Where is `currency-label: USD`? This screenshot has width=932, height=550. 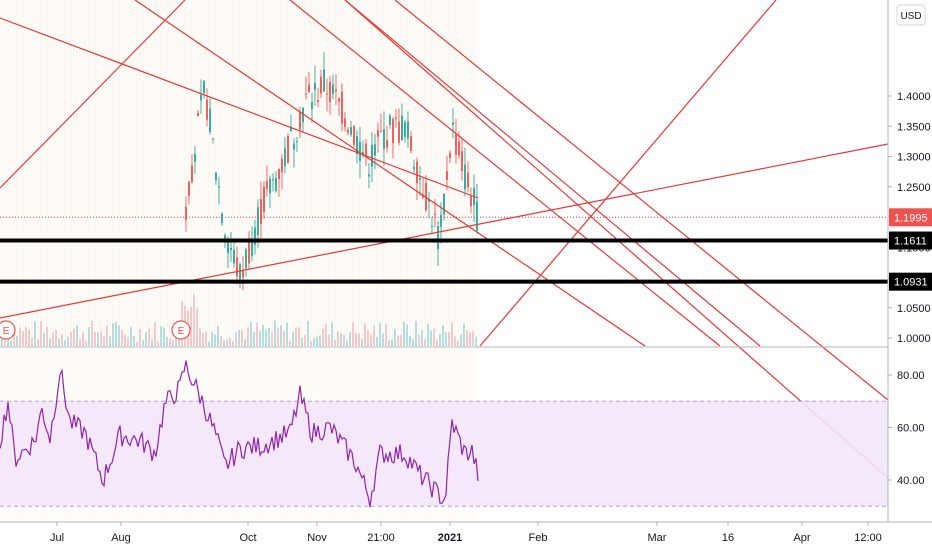
currency-label: USD is located at coordinates (910, 16).